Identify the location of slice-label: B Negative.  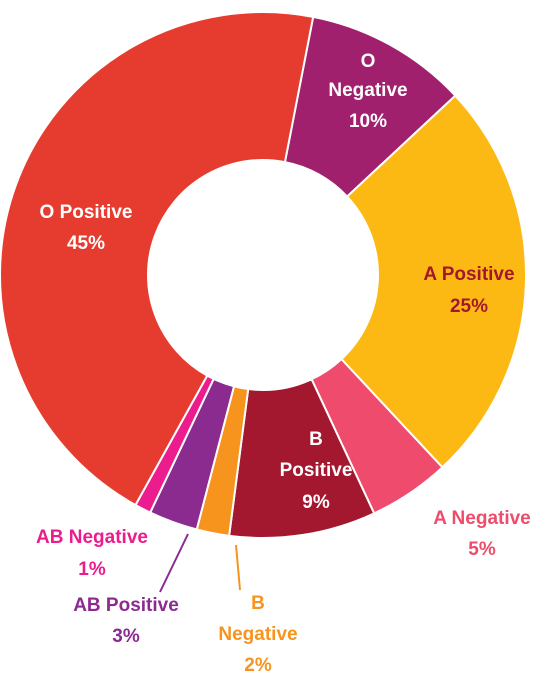
(257, 619).